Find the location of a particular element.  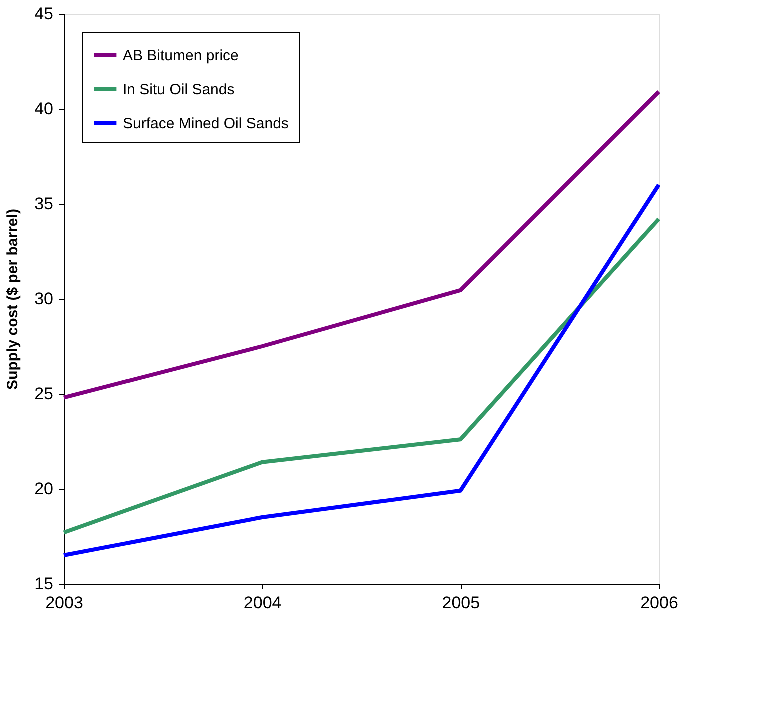

x-tick-label: 2006 is located at coordinates (659, 603).